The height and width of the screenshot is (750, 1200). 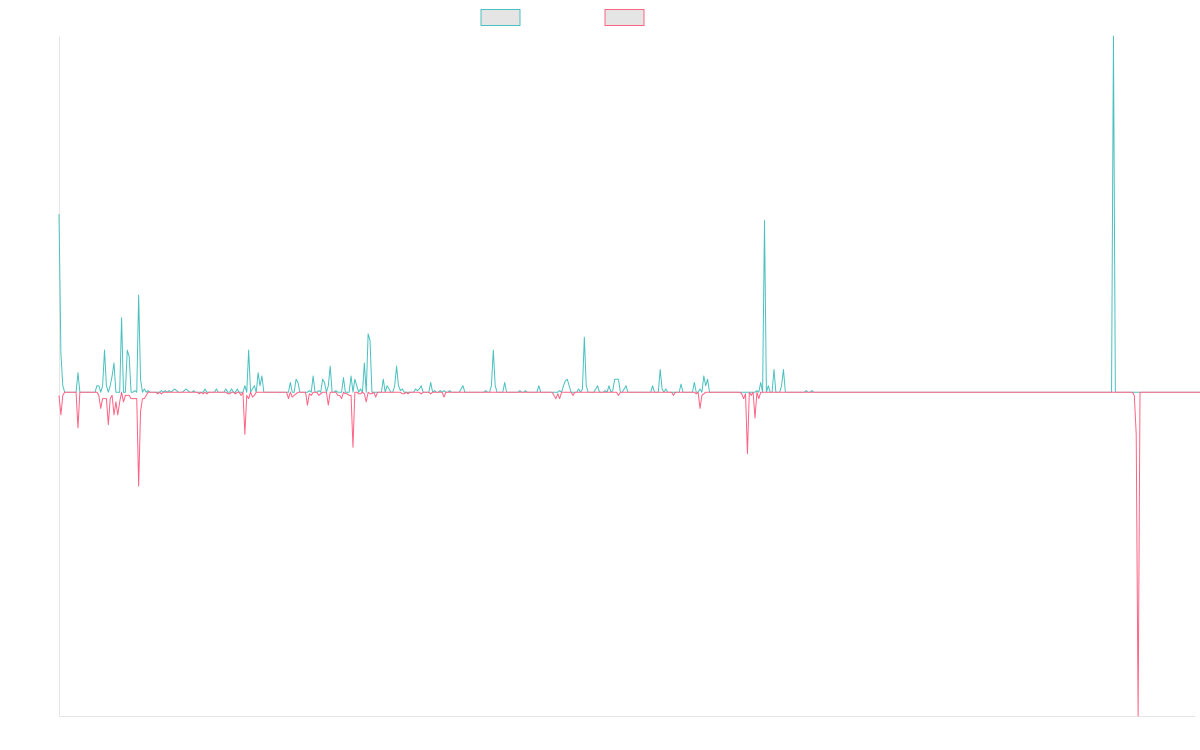 I want to click on legend, so click(x=562, y=17).